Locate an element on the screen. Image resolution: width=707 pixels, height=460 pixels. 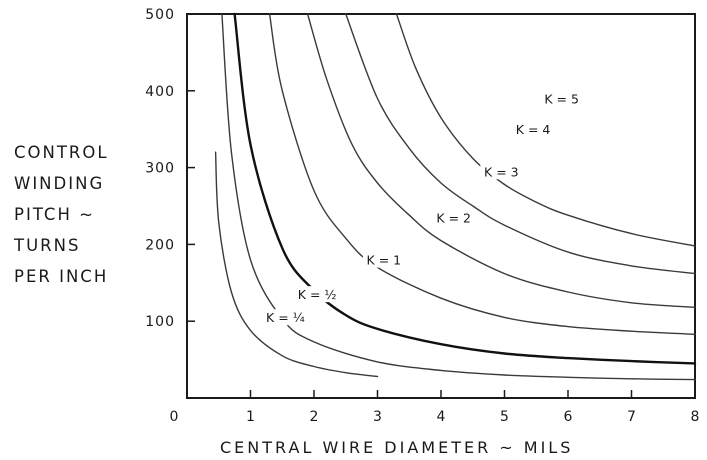
y-tick-label: 500 is located at coordinates (160, 15).